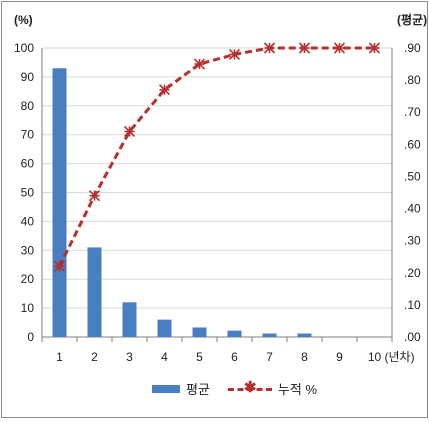 Image resolution: width=429 pixels, height=422 pixels. I want to click on x-tick-label: 5, so click(199, 357).